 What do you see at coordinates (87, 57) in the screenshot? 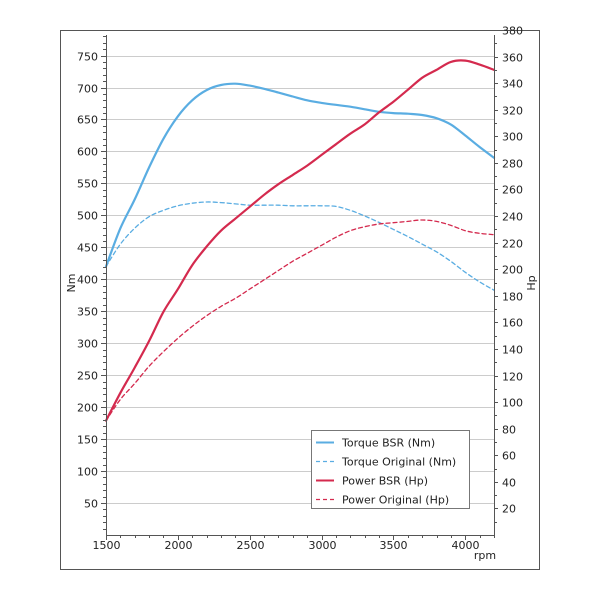
I see `y-tick-label: 750` at bounding box center [87, 57].